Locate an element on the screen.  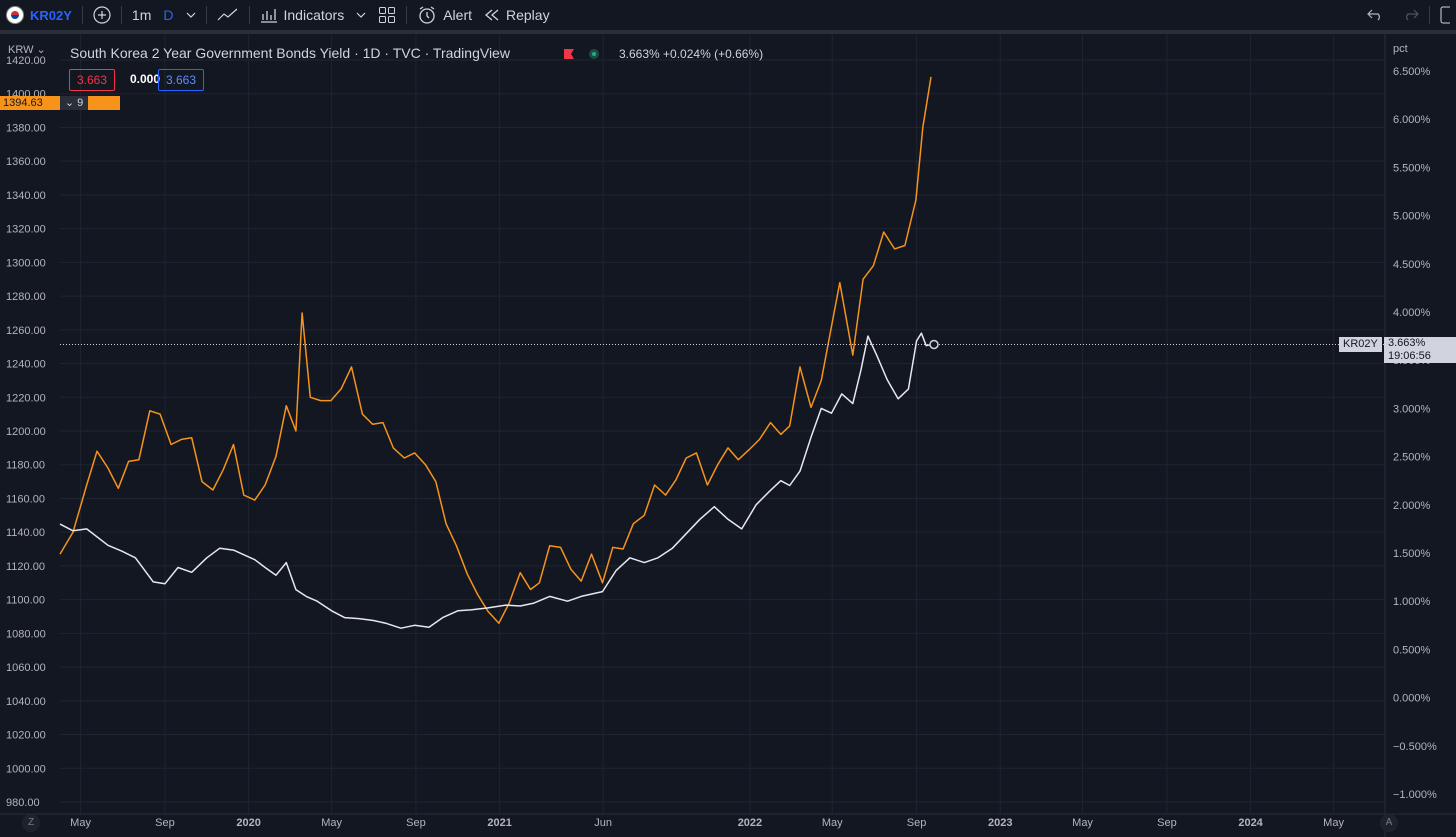
left-axis-unit: KRW ⌄ is located at coordinates (27, 50).